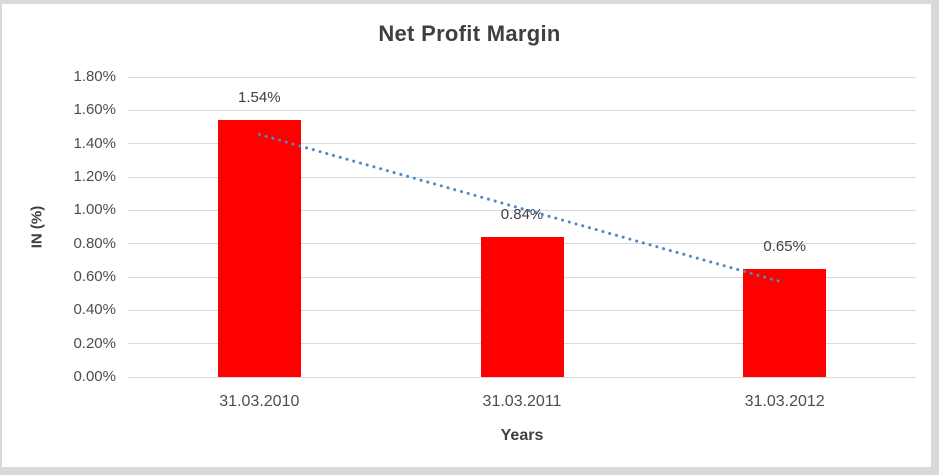 The height and width of the screenshot is (475, 939). Describe the element at coordinates (94, 276) in the screenshot. I see `y-tick-label: 0.60%` at that location.